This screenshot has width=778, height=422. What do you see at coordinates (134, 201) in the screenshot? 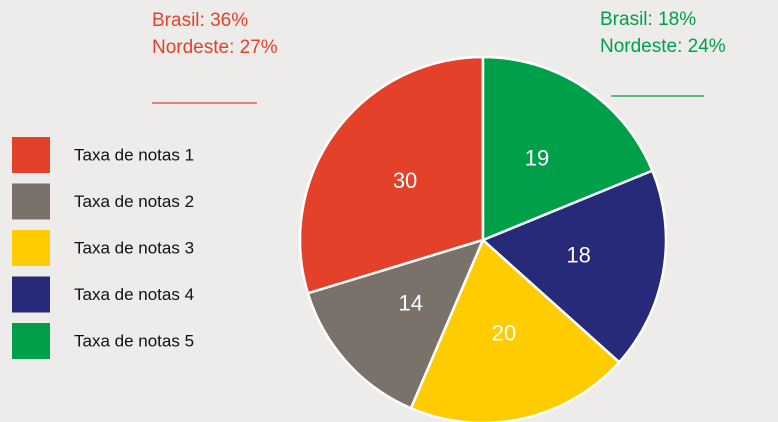
I see `legend-label: Taxa de notas 2` at bounding box center [134, 201].